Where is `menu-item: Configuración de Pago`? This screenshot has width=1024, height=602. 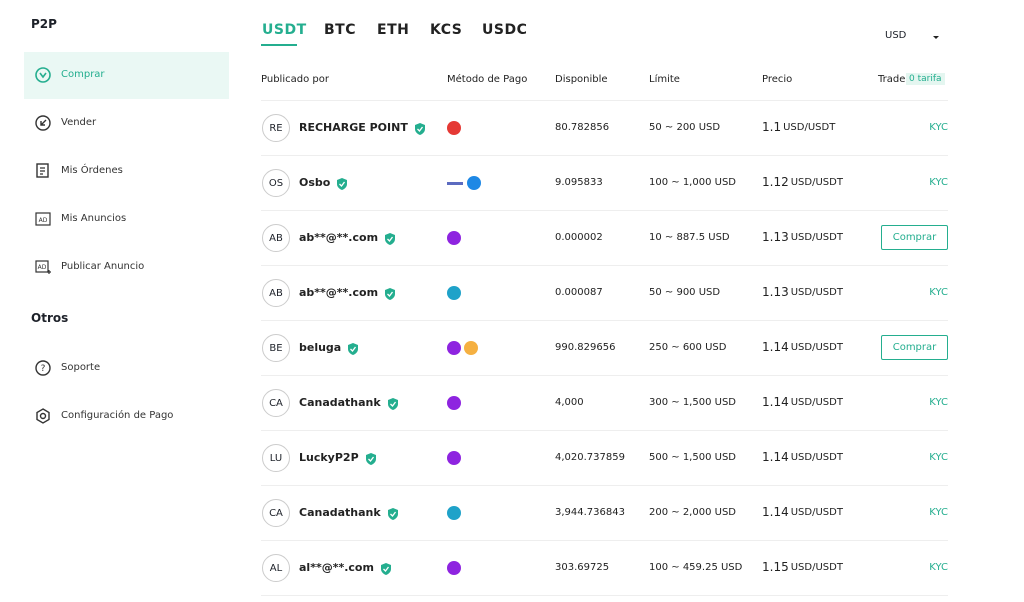 menu-item: Configuración de Pago is located at coordinates (117, 415).